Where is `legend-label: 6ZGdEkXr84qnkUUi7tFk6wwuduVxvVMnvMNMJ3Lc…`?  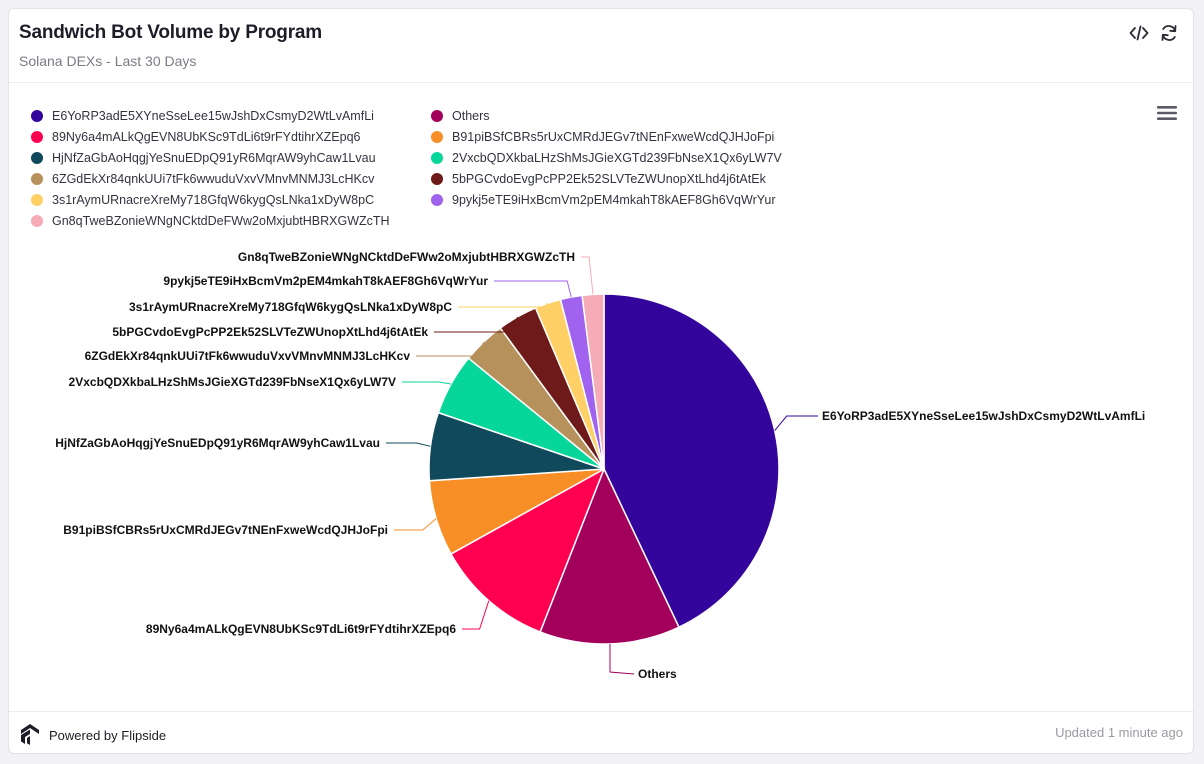
legend-label: 6ZGdEkXr84qnkUUi7tFk6wwuduVxvVMnvMNMJ3Lc… is located at coordinates (213, 179).